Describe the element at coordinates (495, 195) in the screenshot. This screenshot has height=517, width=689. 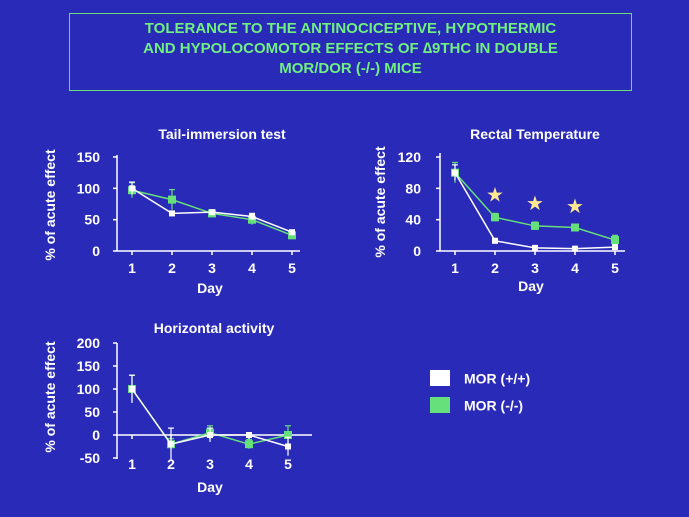
I see `chart-rectal-star-0: ★` at that location.